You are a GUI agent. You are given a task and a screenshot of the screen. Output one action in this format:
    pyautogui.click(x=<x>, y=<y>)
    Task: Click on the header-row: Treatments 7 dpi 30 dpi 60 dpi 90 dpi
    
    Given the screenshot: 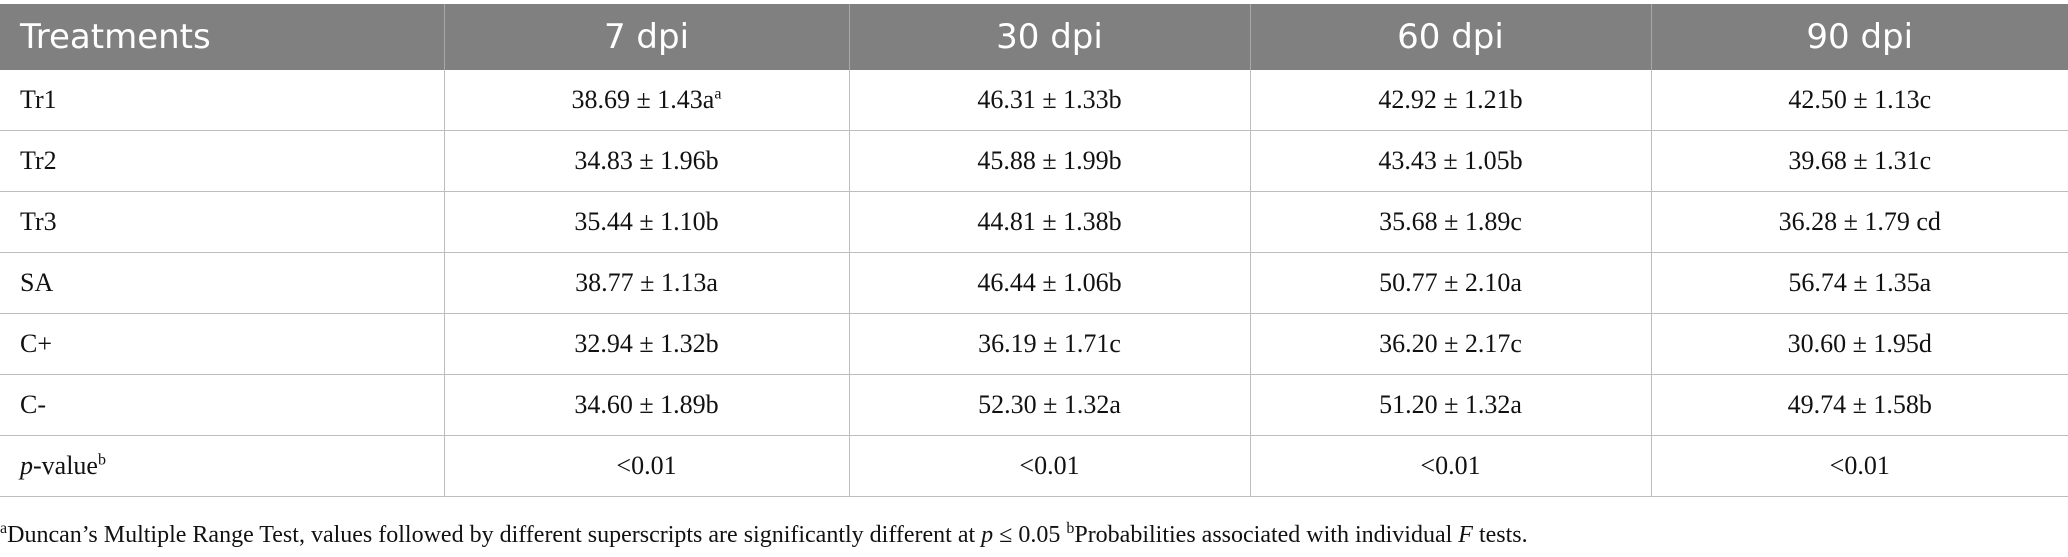 What is the action you would take?
    pyautogui.click(x=1034, y=37)
    